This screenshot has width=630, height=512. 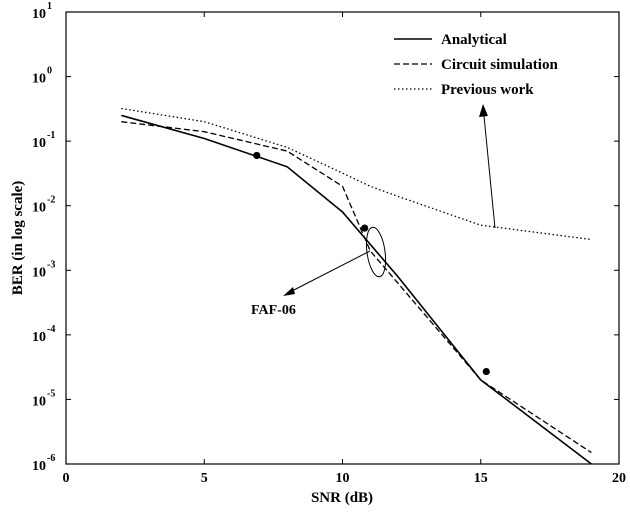 I want to click on legend-label-analytical: Analytical, so click(x=474, y=40).